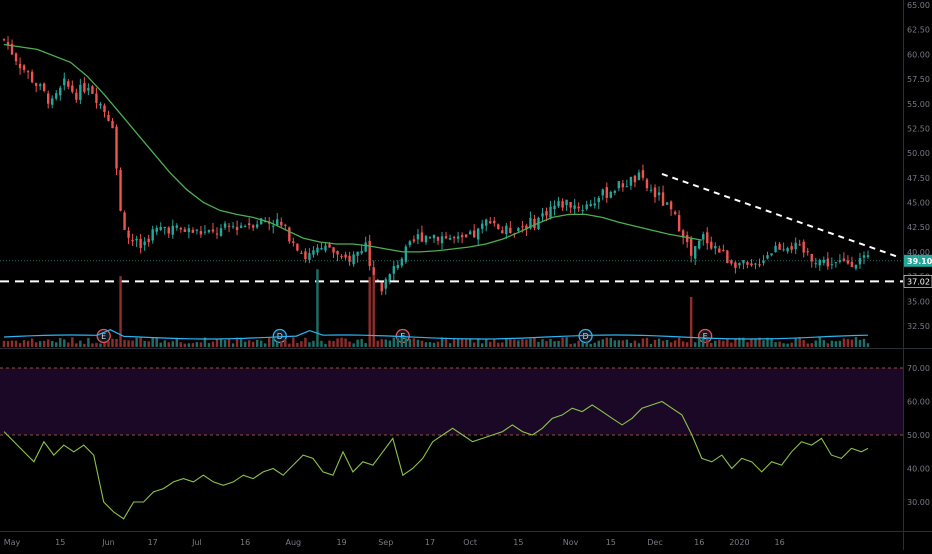  Describe the element at coordinates (780, 215) in the screenshot. I see `trend-line` at that location.